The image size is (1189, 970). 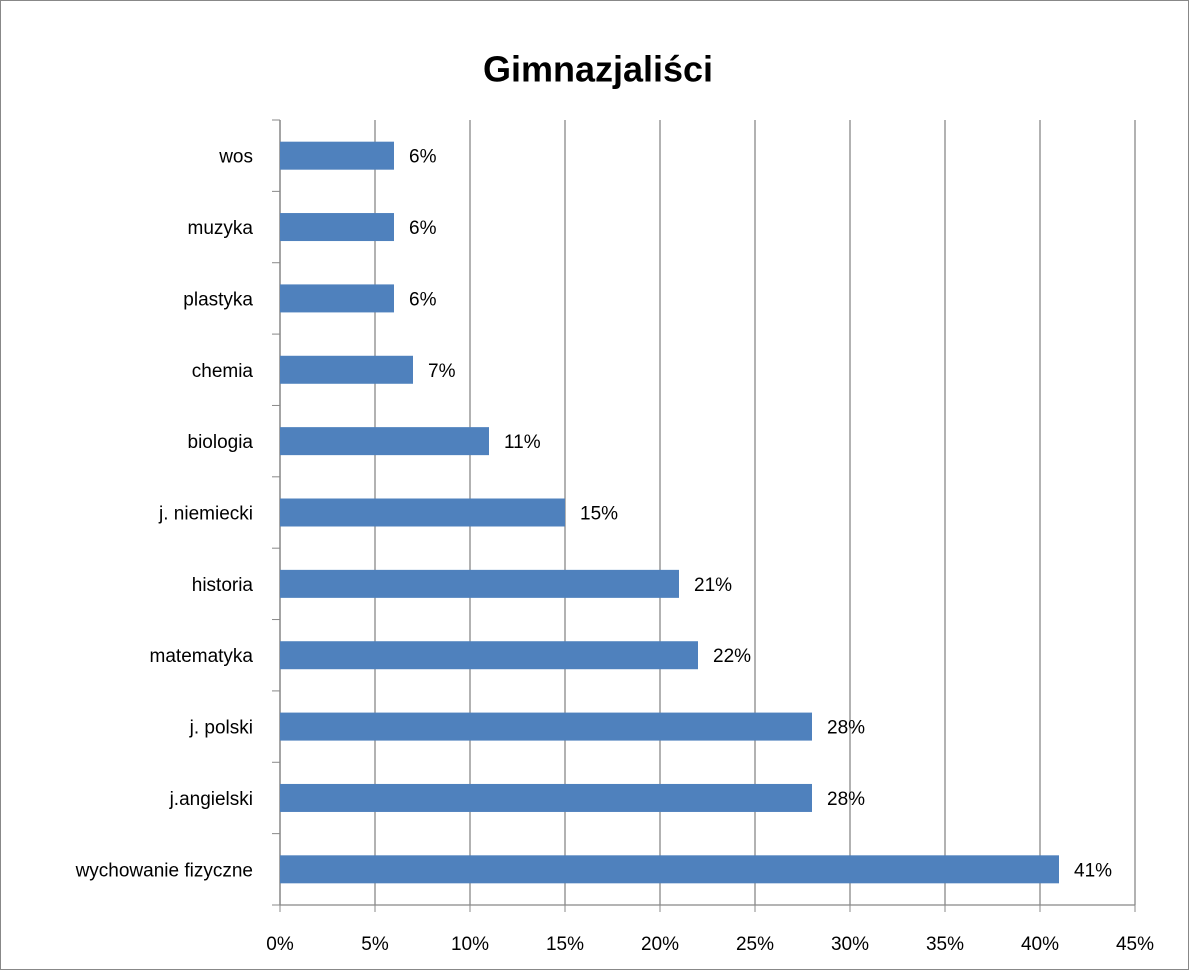 I want to click on y-tick-label: chemia, so click(x=223, y=371).